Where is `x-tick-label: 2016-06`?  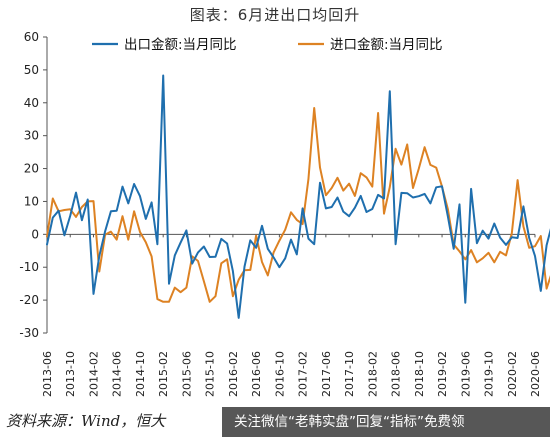
x-tick-label: 2016-06 is located at coordinates (256, 374).